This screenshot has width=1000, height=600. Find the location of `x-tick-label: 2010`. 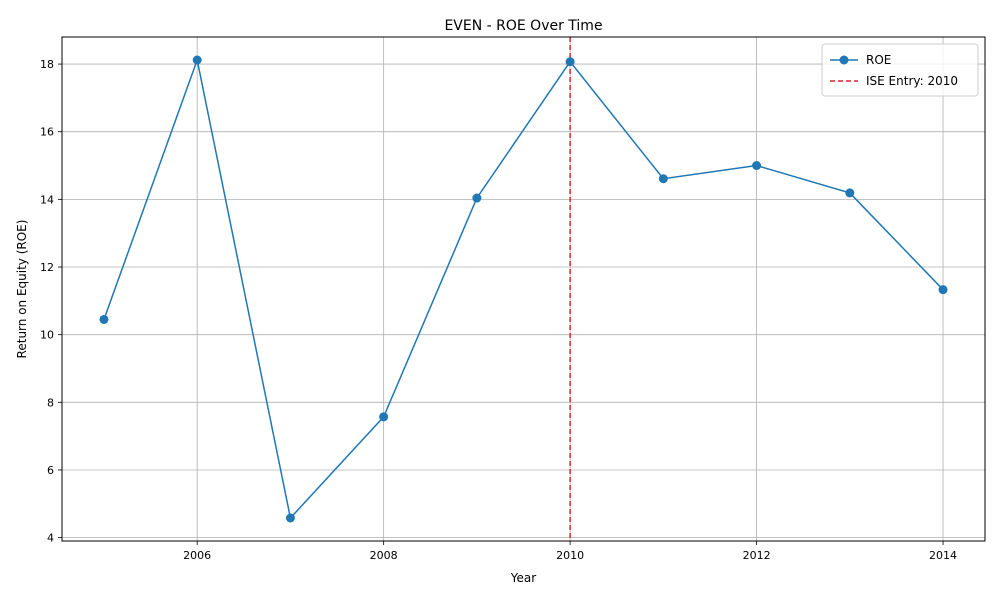

x-tick-label: 2010 is located at coordinates (570, 555).